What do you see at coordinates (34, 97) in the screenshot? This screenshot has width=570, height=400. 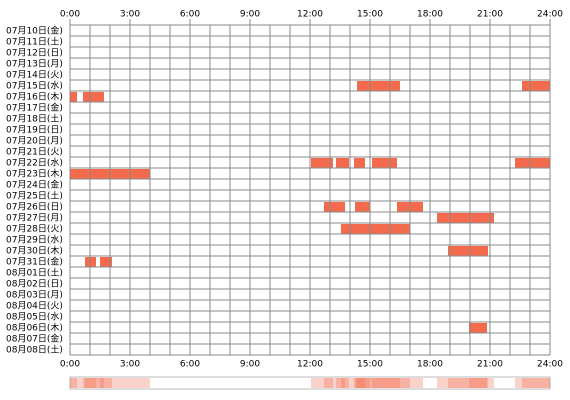 I see `row-label: 07月16日(木)` at bounding box center [34, 97].